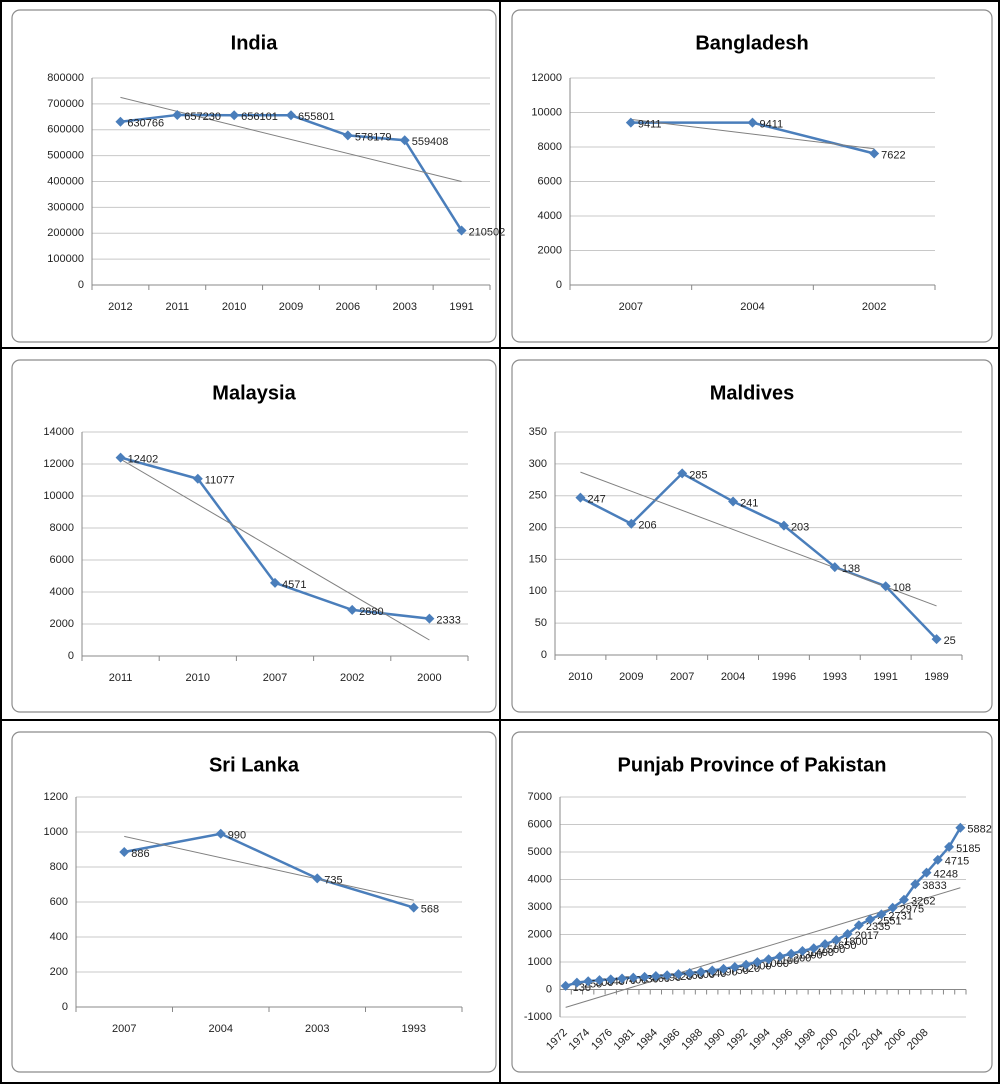 Image resolution: width=1000 pixels, height=1084 pixels. I want to click on y-tick-label: 8000, so click(62, 528).